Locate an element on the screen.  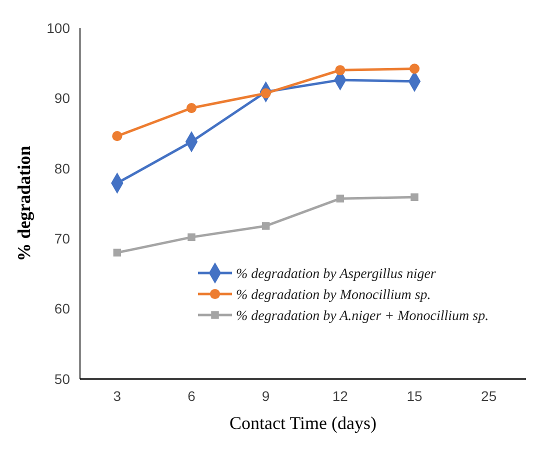
x-tick-label: 6 is located at coordinates (192, 396).